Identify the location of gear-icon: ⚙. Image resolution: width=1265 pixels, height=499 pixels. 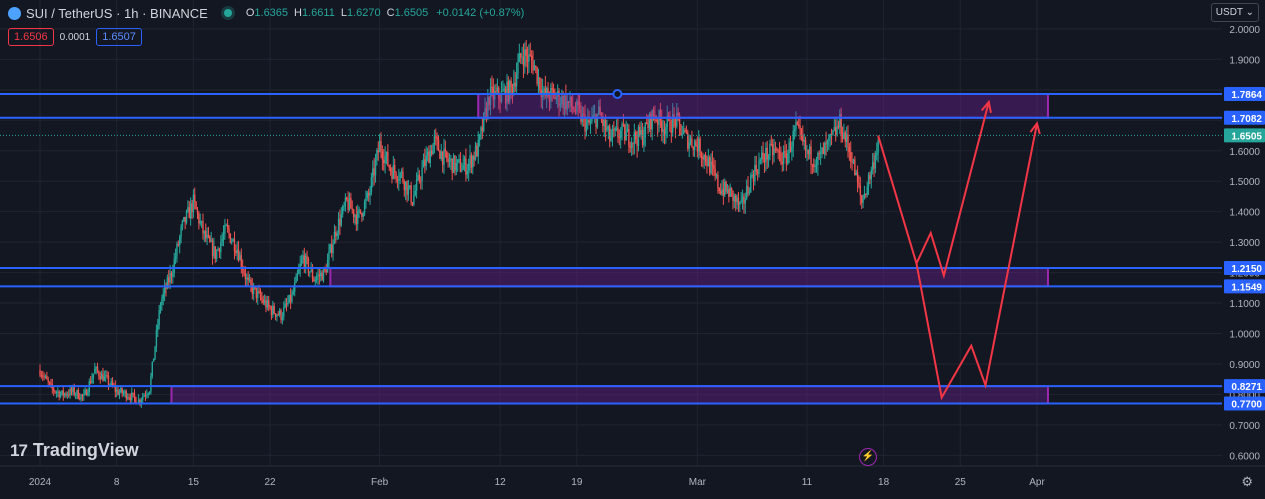
(1247, 481).